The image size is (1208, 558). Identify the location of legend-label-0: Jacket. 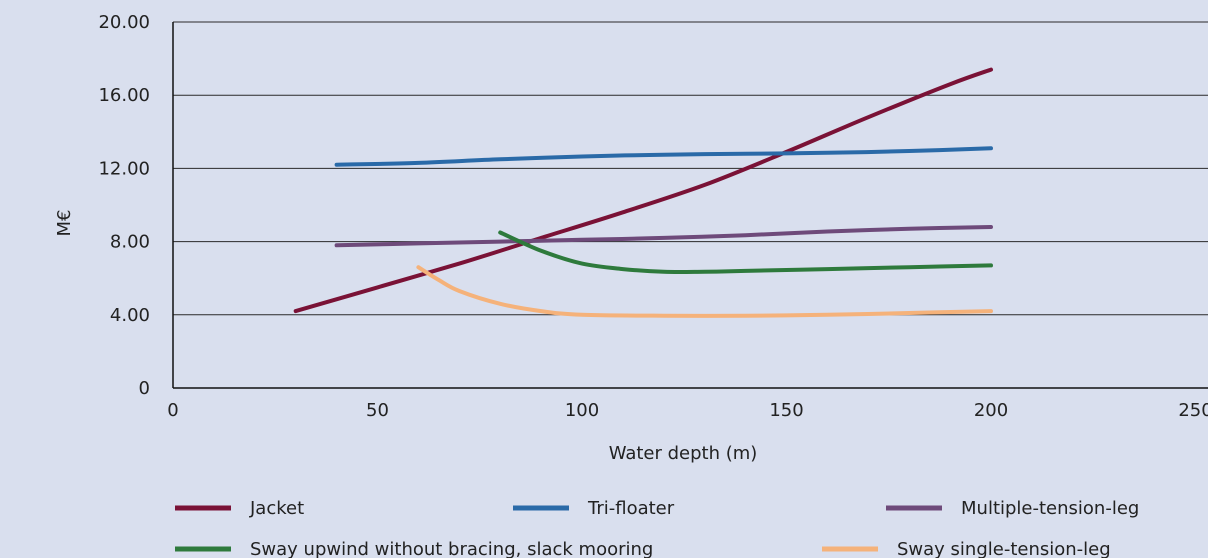
(276, 508).